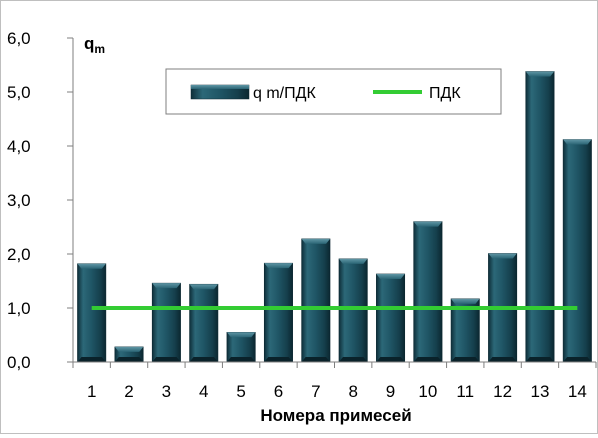  I want to click on x-tick-label: 9, so click(390, 391).